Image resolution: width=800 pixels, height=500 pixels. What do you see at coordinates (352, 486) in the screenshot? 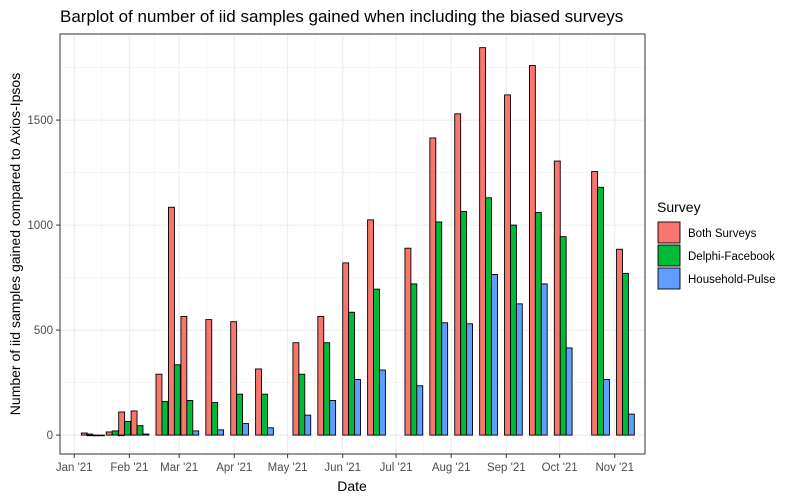
I see `x-axis-title: Date` at bounding box center [352, 486].